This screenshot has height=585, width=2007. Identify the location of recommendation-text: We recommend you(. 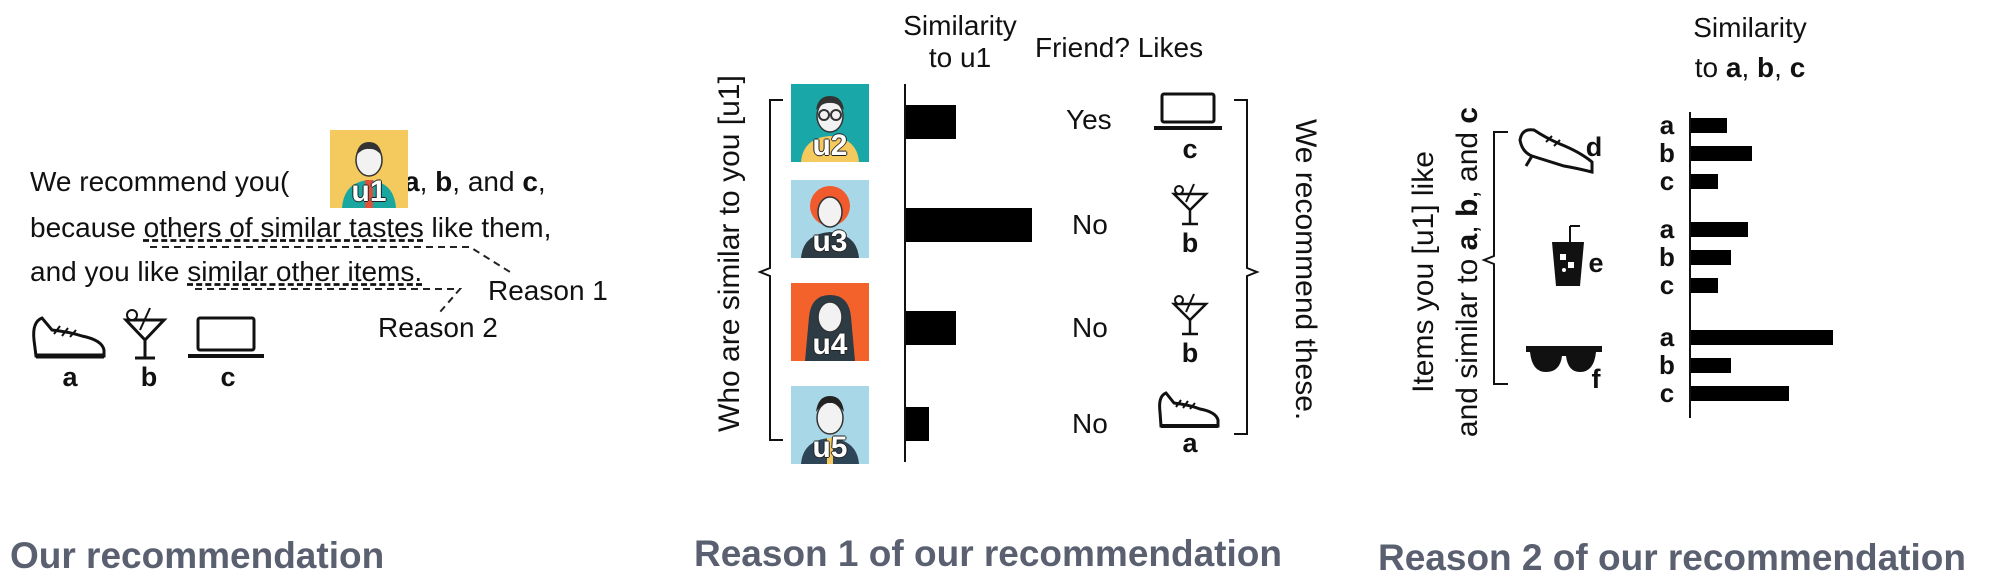
(160, 181).